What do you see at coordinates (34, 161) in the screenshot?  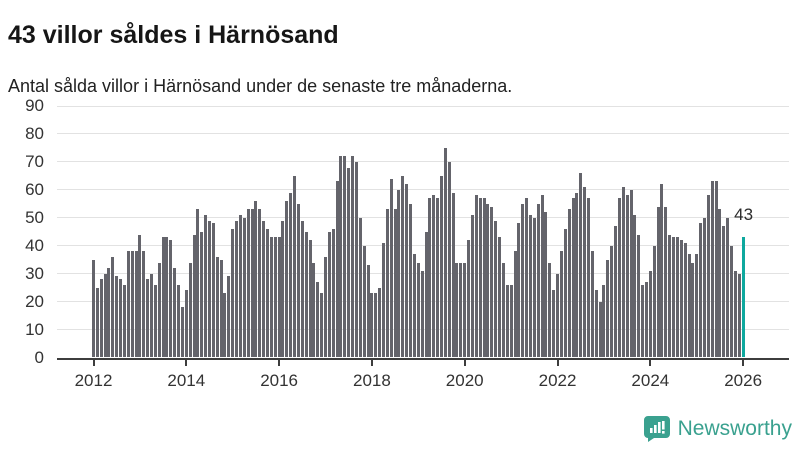 I see `y-axis-label: 70` at bounding box center [34, 161].